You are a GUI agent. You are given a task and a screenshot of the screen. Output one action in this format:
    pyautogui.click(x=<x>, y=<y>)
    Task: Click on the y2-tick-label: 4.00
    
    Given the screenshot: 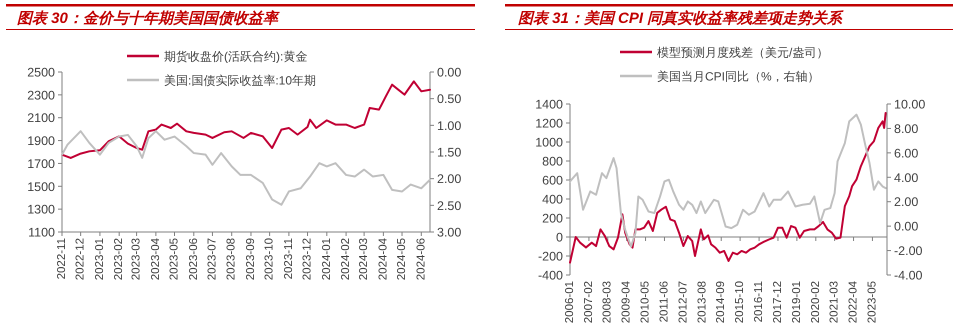 What is the action you would take?
    pyautogui.click(x=906, y=177)
    